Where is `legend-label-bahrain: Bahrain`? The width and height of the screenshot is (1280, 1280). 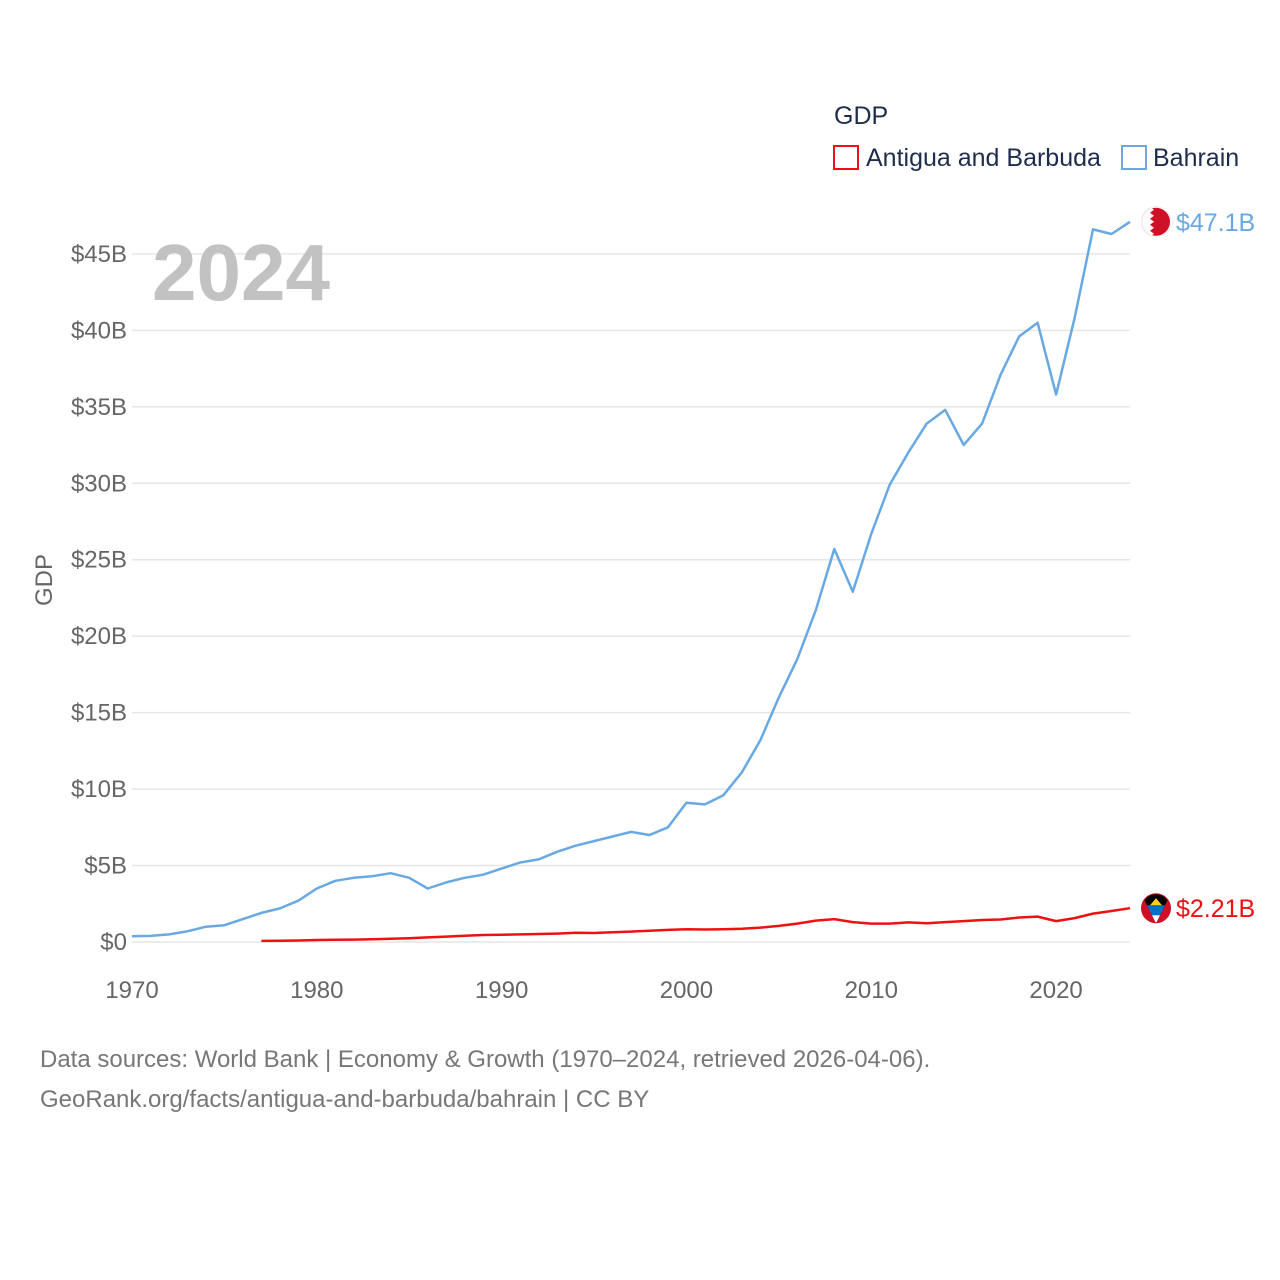 legend-label-bahrain: Bahrain is located at coordinates (1196, 158).